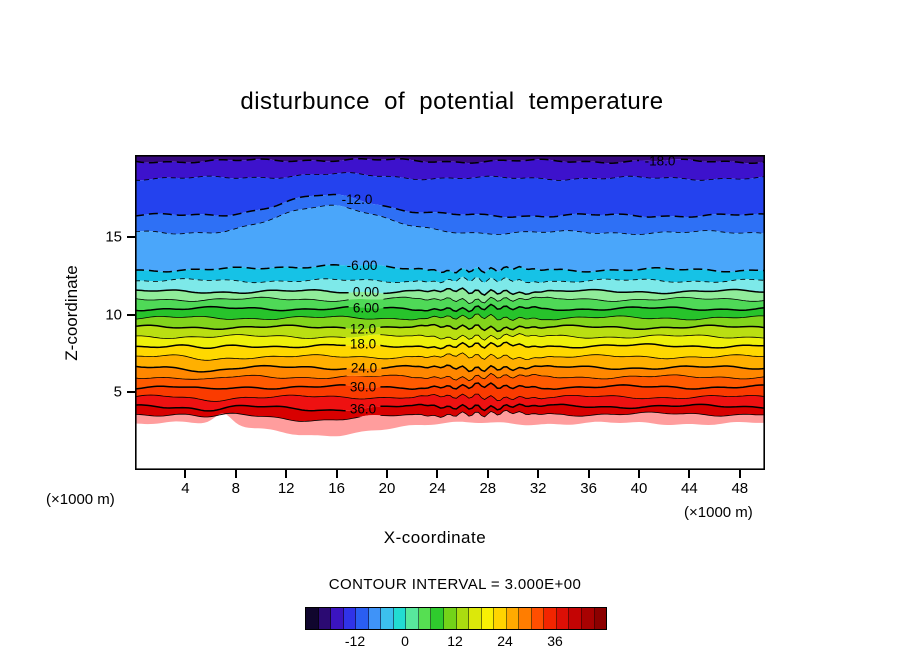  What do you see at coordinates (113, 237) in the screenshot?
I see `y-tick-label: 15` at bounding box center [113, 237].